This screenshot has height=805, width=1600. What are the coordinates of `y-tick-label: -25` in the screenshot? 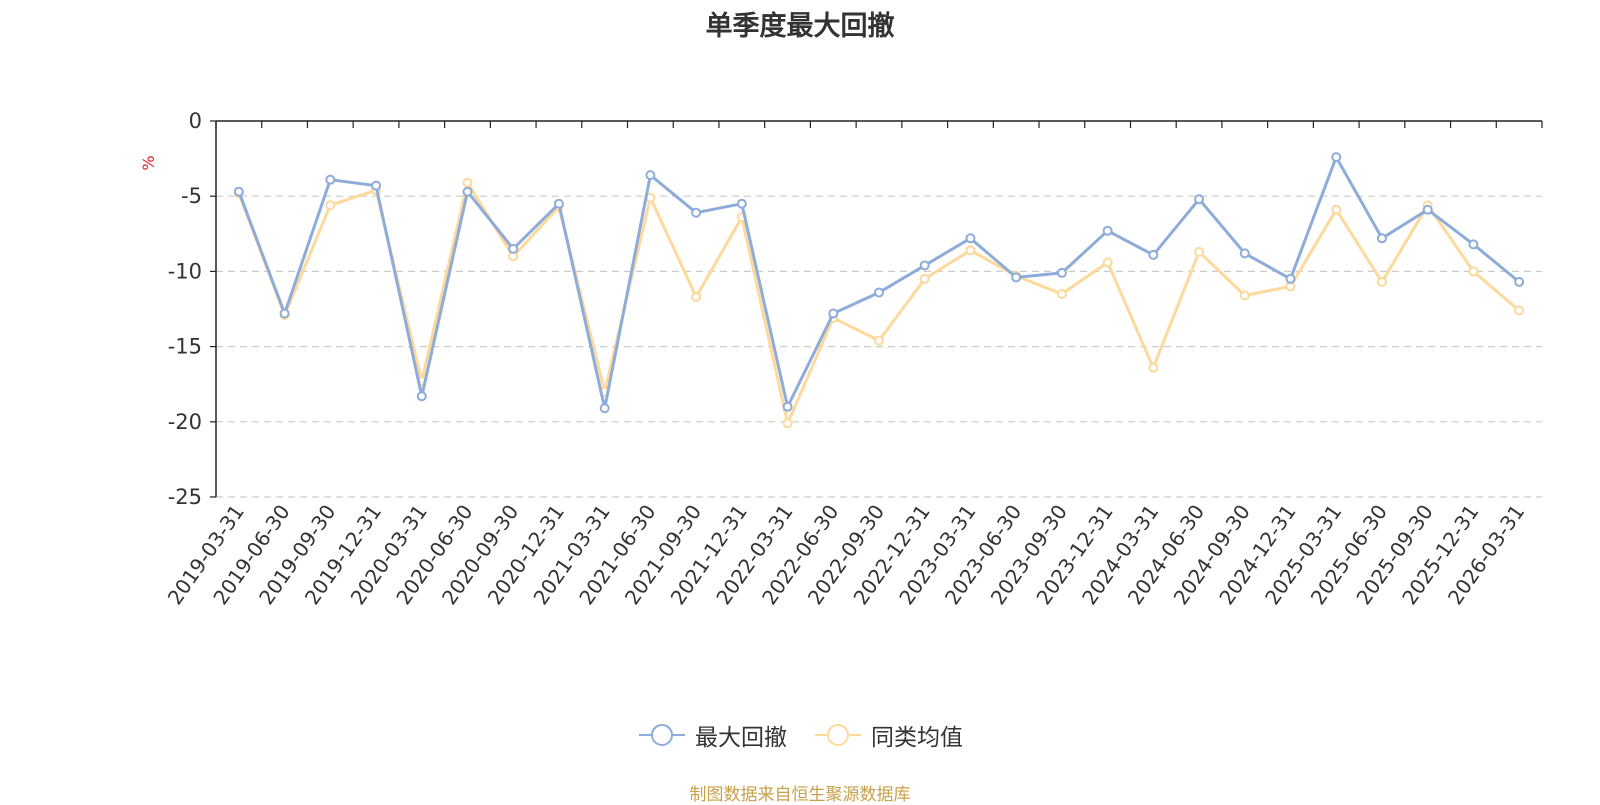 It's located at (185, 497).